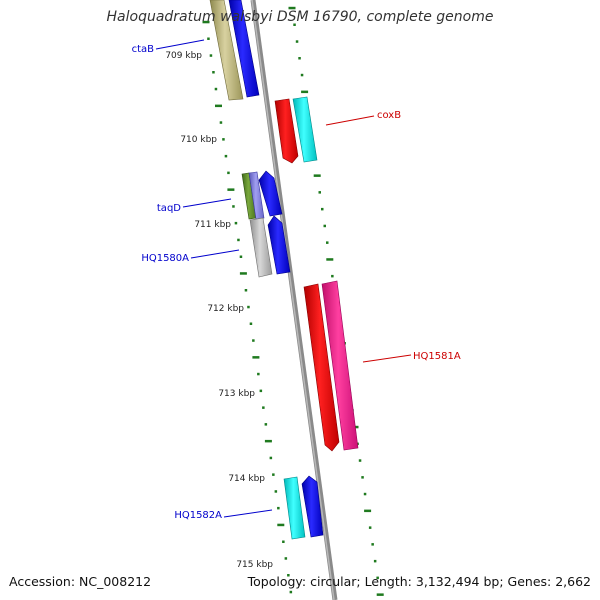 This screenshot has height=600, width=600. Describe the element at coordinates (254, 565) in the screenshot. I see `tick-label-715: 715 kbp` at that location.